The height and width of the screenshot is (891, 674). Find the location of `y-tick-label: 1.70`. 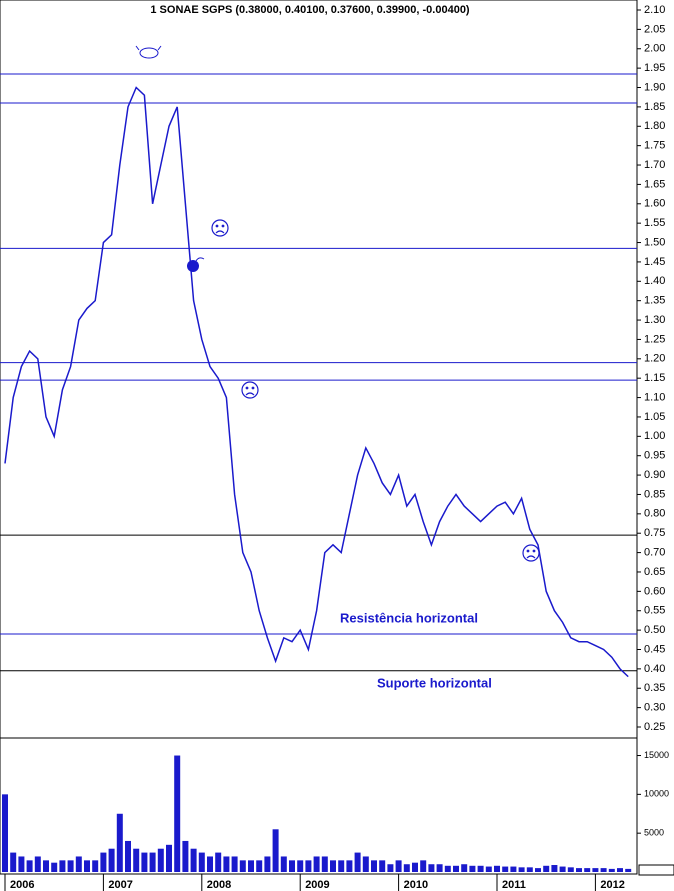

y-tick-label: 1.70 is located at coordinates (654, 165).